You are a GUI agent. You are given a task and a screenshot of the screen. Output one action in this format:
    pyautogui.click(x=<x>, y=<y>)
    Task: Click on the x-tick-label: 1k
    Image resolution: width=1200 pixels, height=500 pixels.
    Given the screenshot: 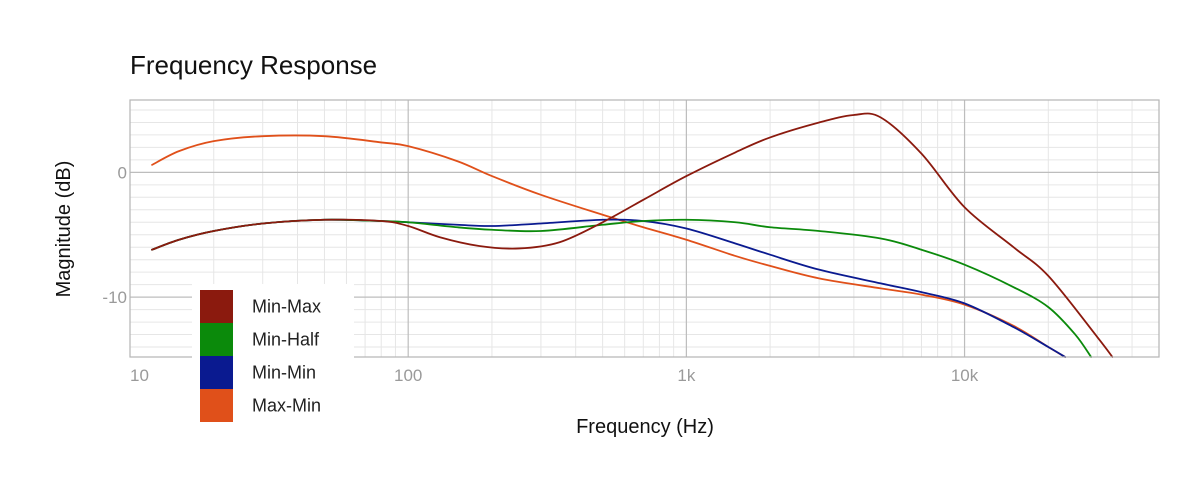 What is the action you would take?
    pyautogui.click(x=686, y=375)
    